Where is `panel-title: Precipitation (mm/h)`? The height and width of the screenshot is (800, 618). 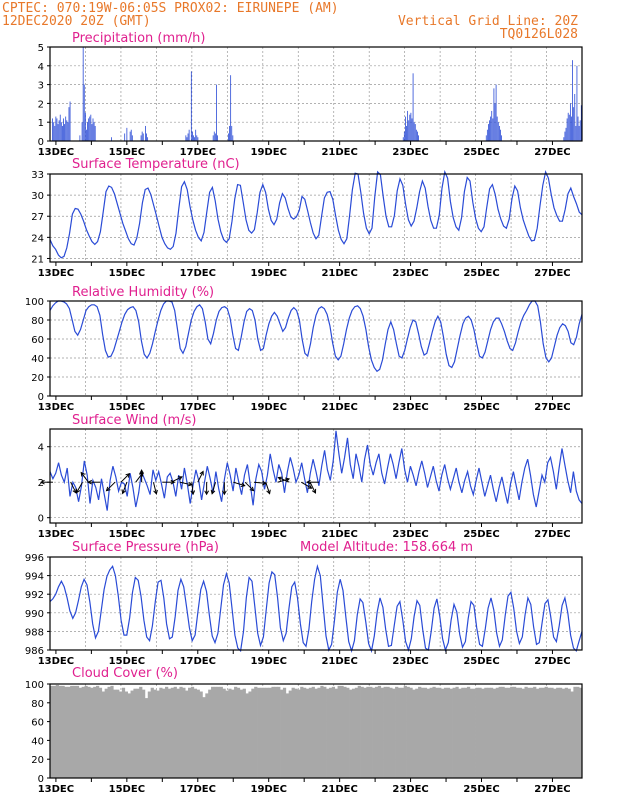 panel-title: Precipitation (mm/h) is located at coordinates (138, 38).